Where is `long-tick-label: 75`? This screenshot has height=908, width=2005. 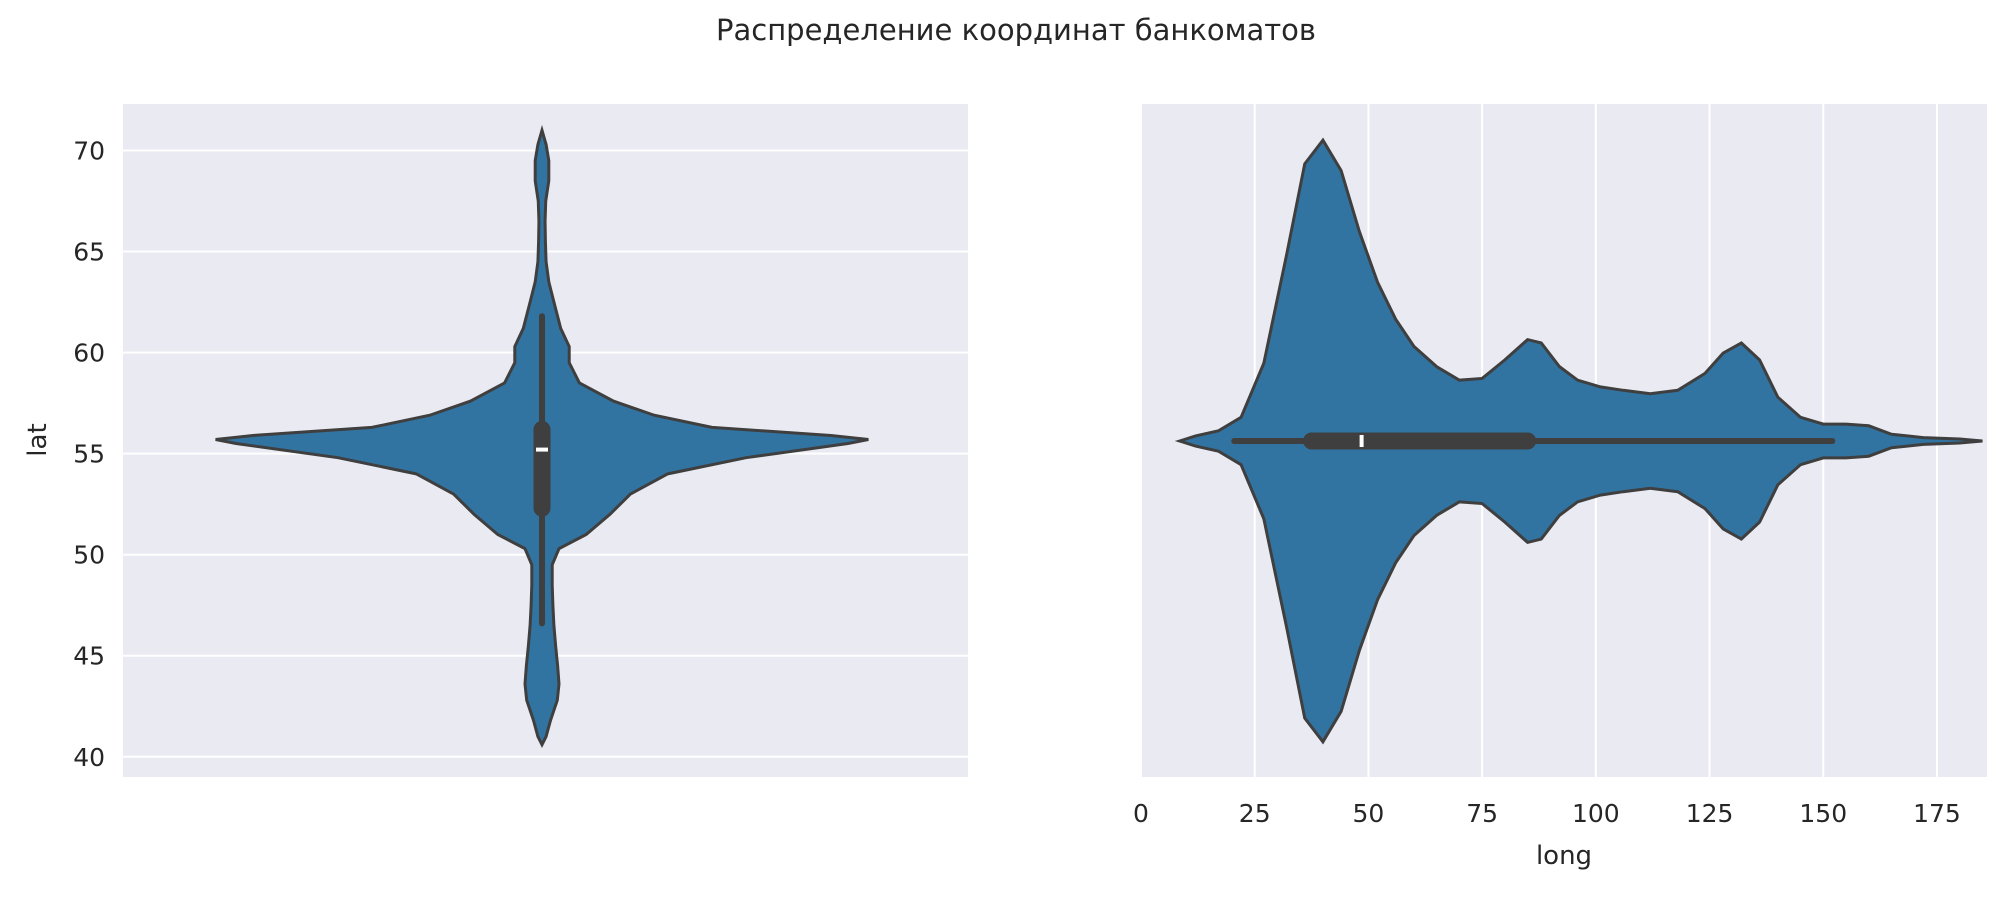
long-tick-label: 75 is located at coordinates (1482, 813).